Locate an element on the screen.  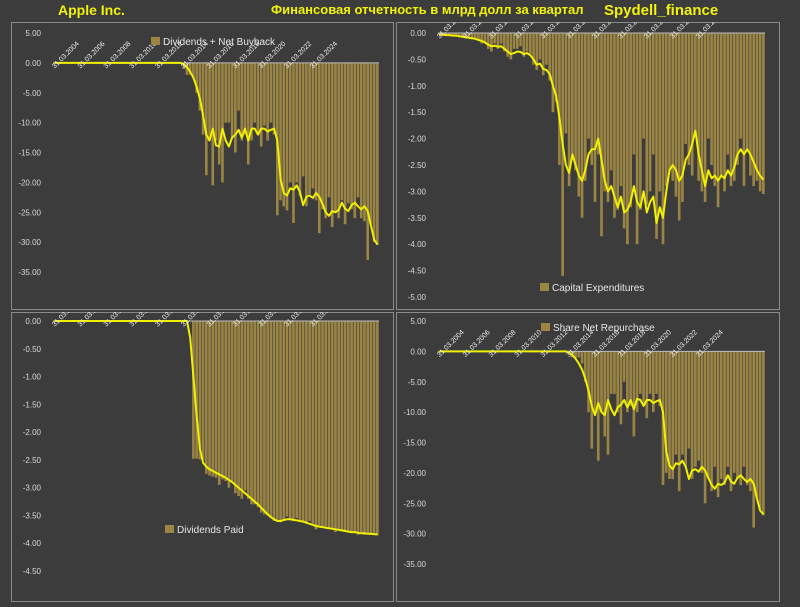
y-tick-label: -25.00 is located at coordinates (29, 212).